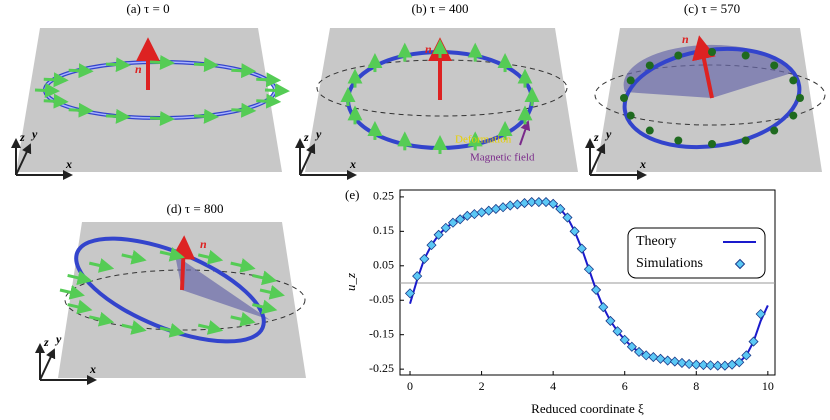  Describe the element at coordinates (696, 386) in the screenshot. I see `x-tick-label: 8` at that location.